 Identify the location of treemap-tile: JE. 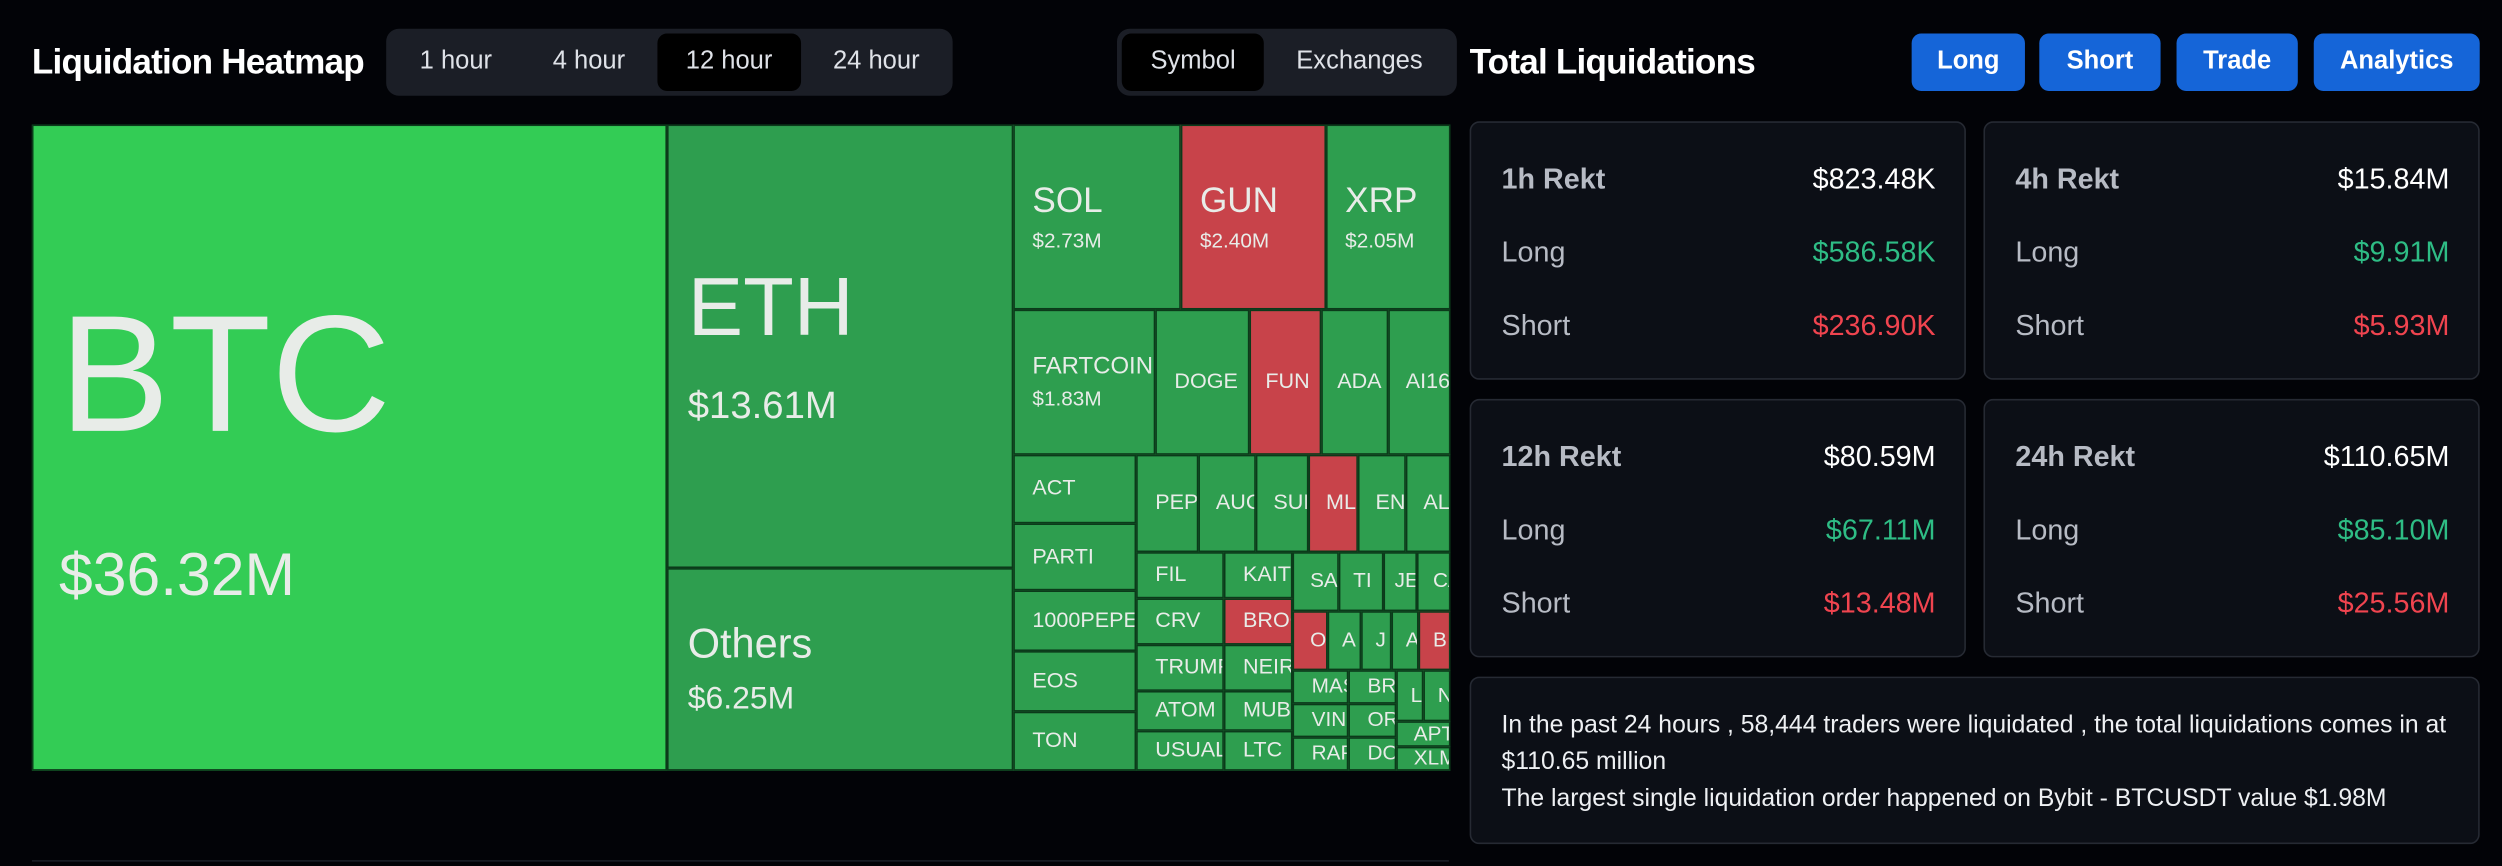
(1400, 582).